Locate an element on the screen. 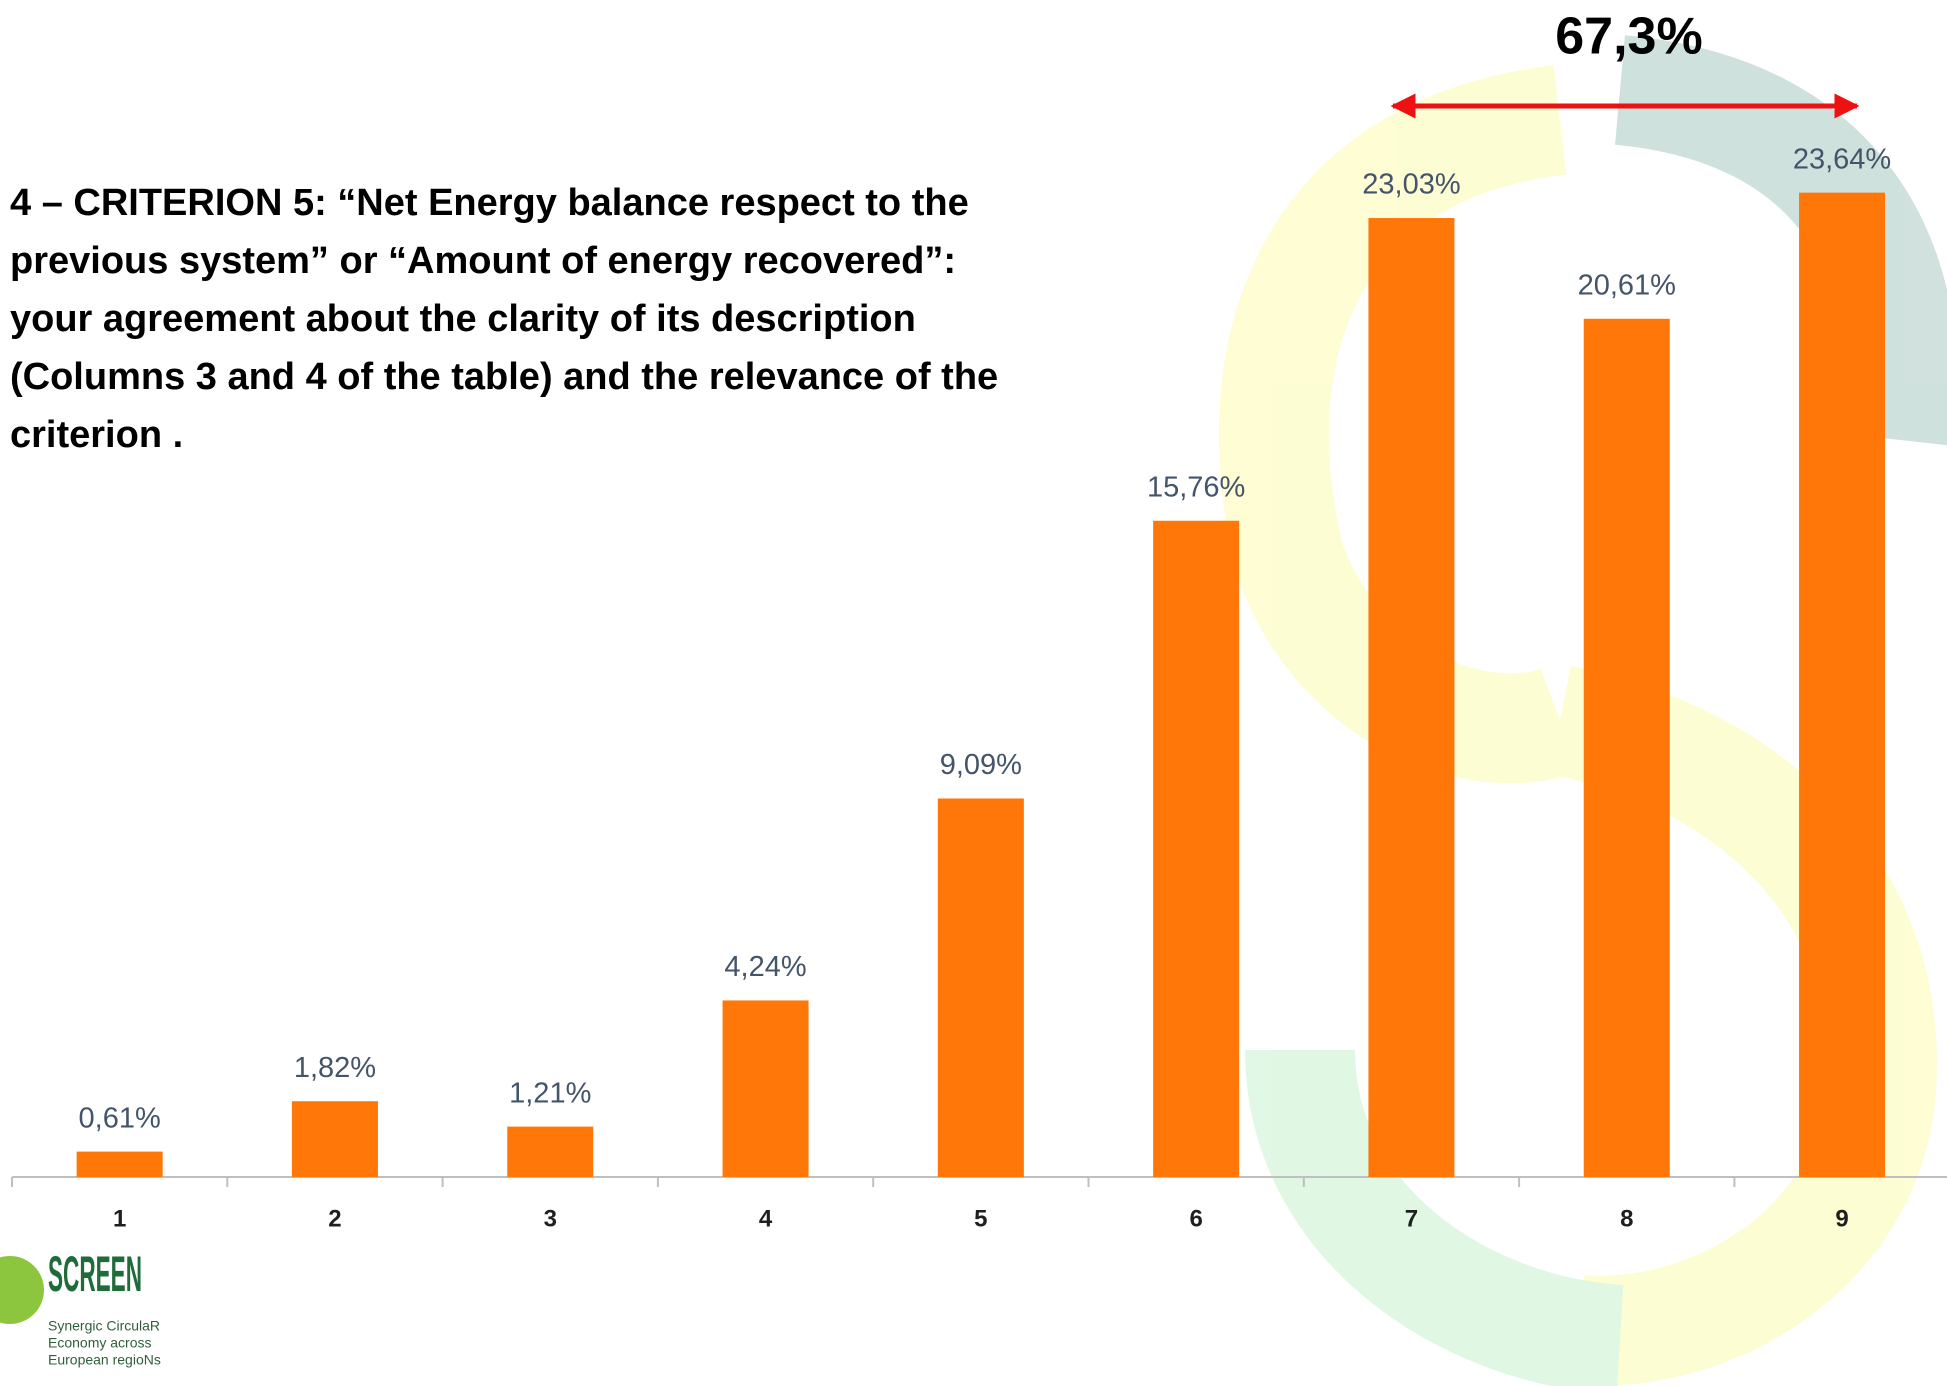  x-tick-label: 4 is located at coordinates (766, 1218).